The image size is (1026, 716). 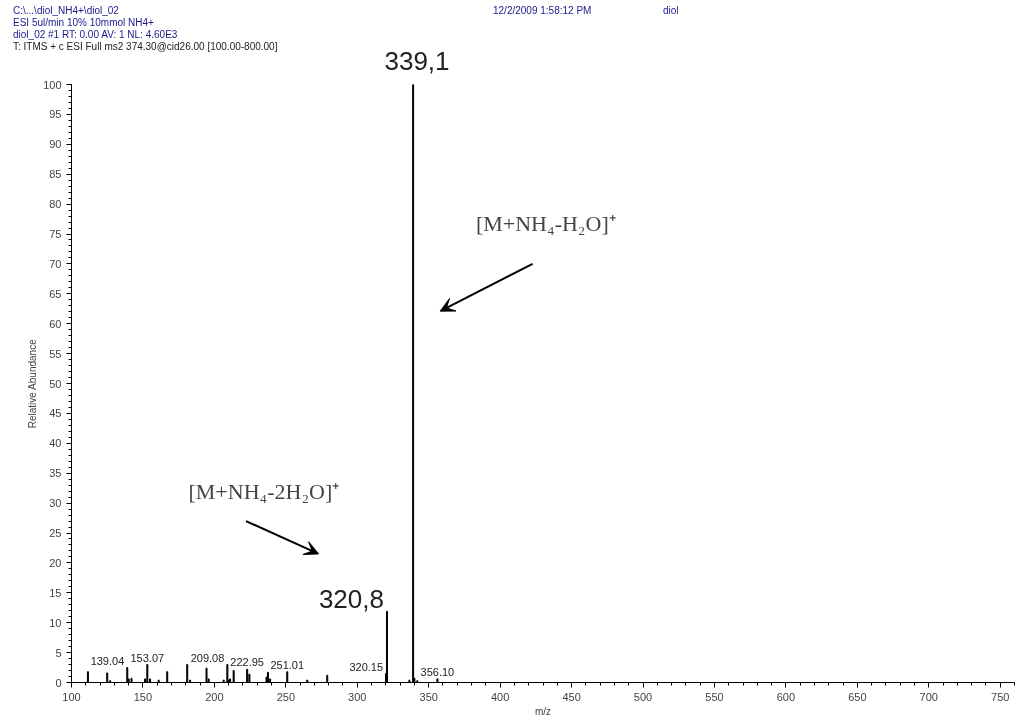 I want to click on y-tick-label: 25, so click(x=55, y=533).